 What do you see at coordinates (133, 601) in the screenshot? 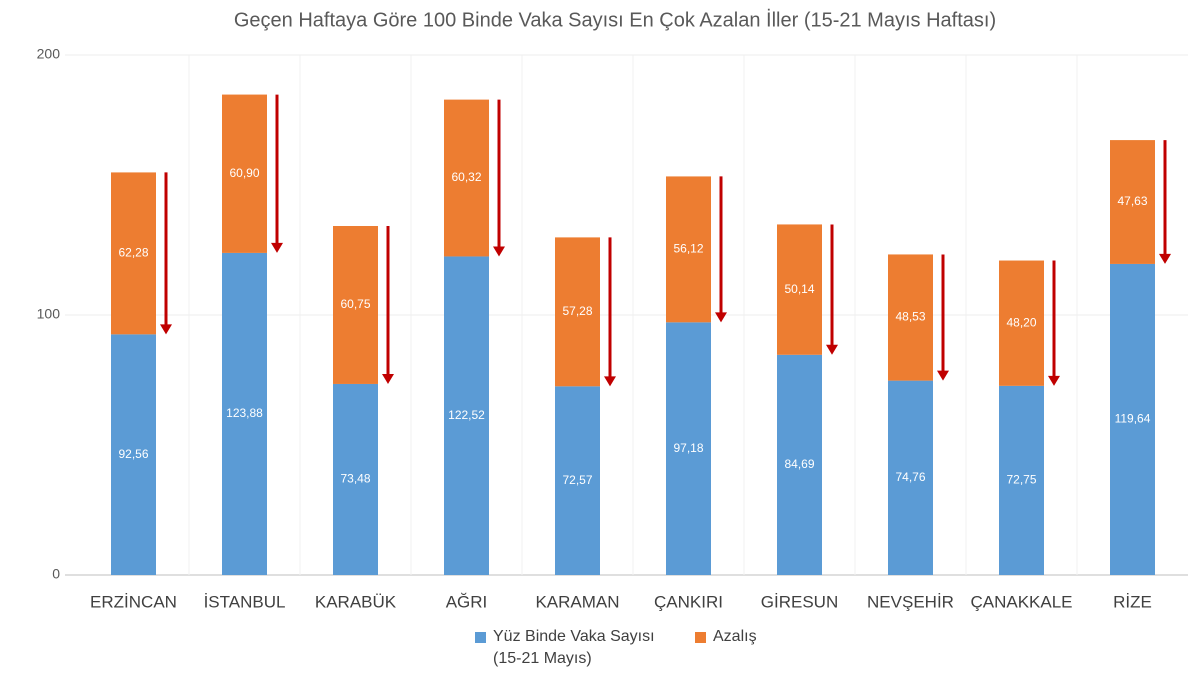
I see `x-tick-label: ERZİNCAN` at bounding box center [133, 601].